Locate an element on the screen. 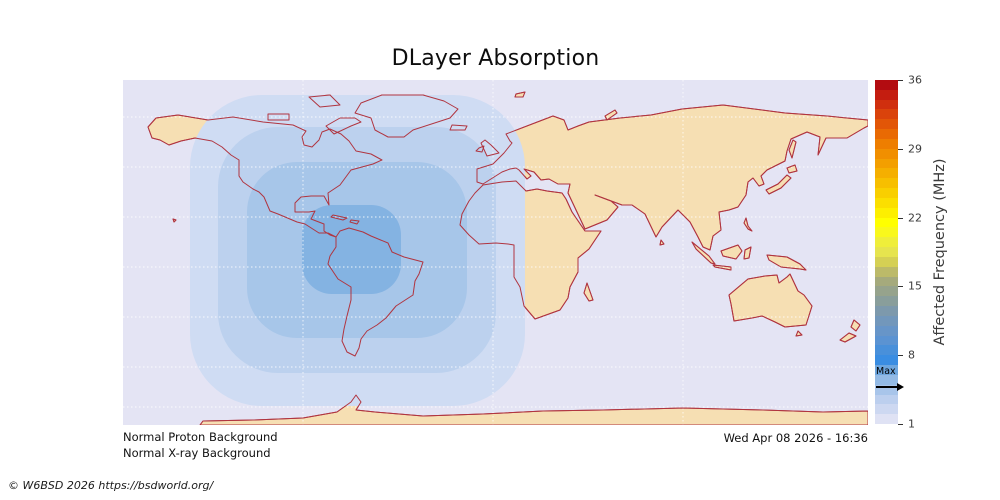  max-annotation: Max is located at coordinates (891, 381).